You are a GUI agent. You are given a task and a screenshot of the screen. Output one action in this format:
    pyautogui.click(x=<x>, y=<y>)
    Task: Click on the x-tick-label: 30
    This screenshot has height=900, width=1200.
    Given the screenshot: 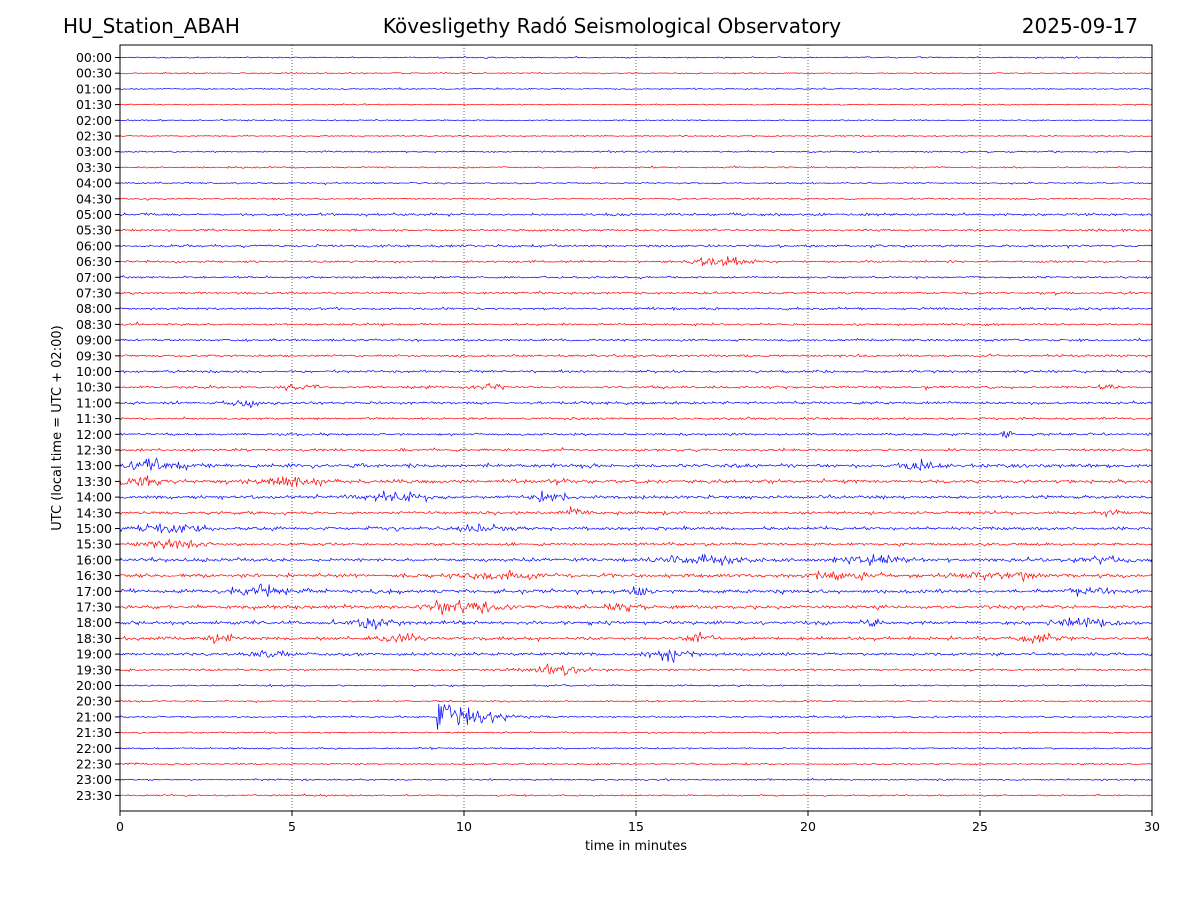 What is the action you would take?
    pyautogui.click(x=1152, y=826)
    